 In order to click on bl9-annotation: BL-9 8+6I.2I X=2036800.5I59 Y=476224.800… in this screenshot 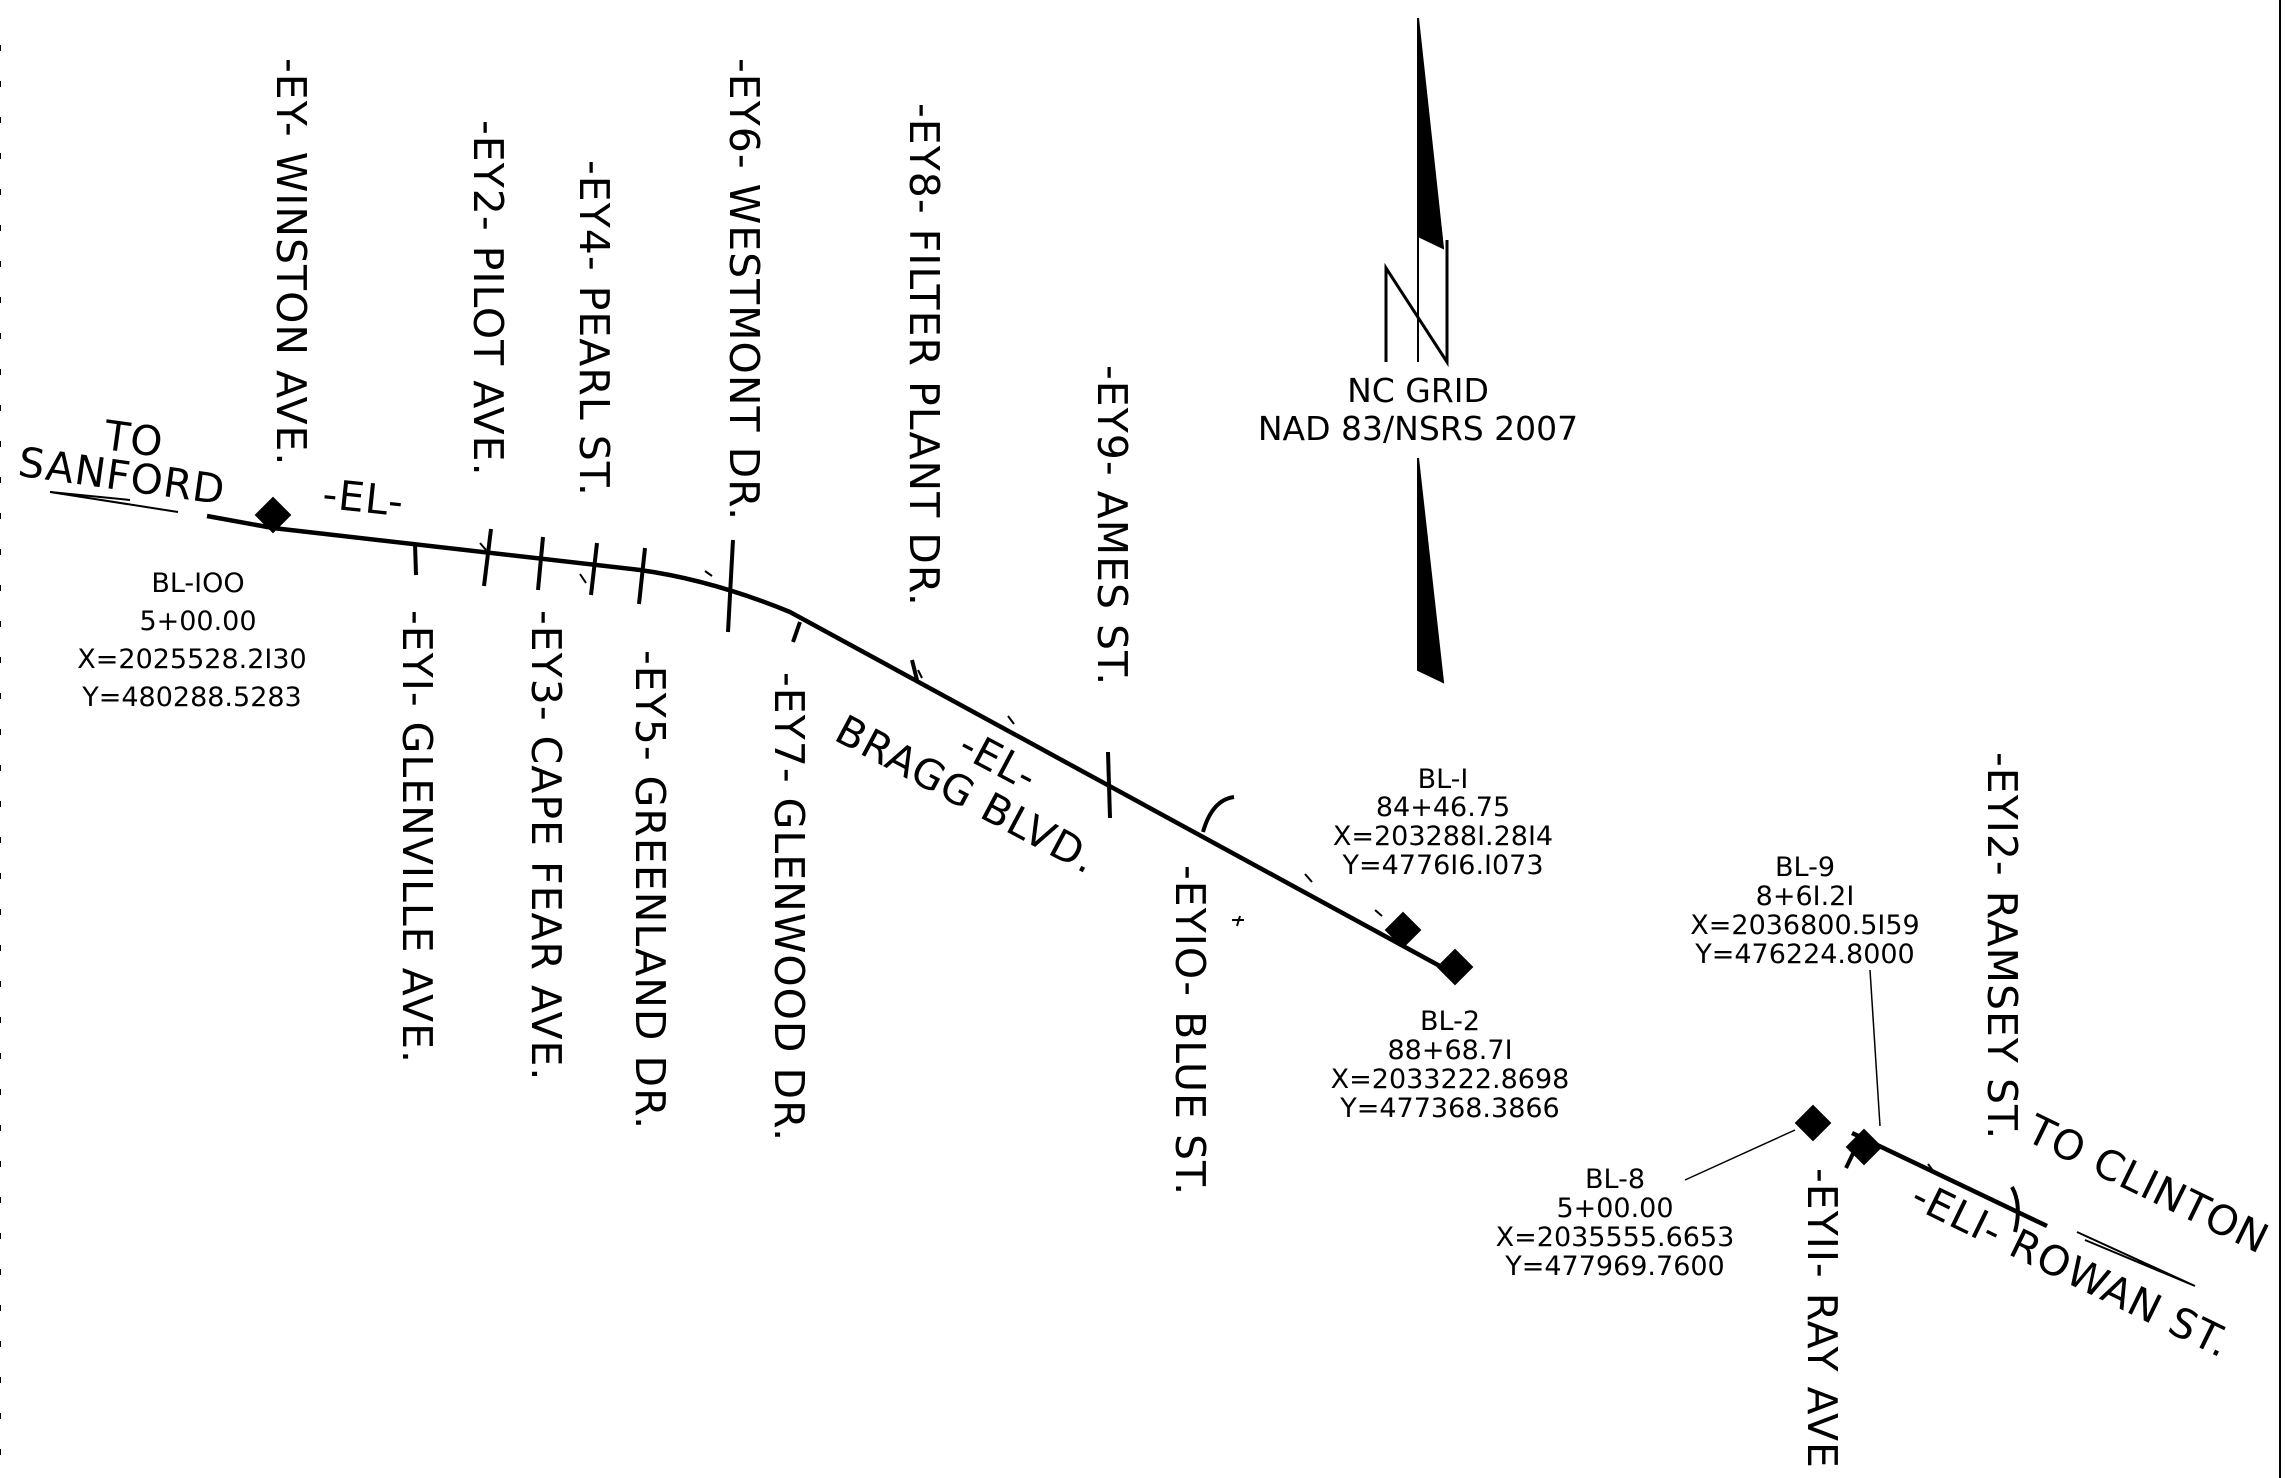, I will do `click(1804, 911)`.